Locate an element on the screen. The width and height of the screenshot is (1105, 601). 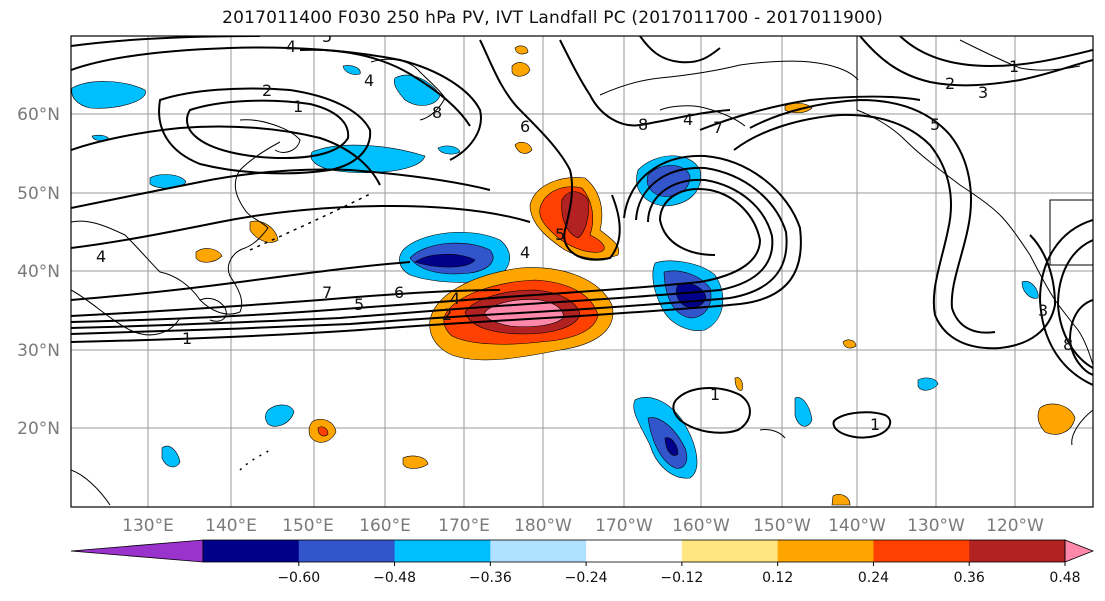
lon-tick: 170°W is located at coordinates (624, 526).